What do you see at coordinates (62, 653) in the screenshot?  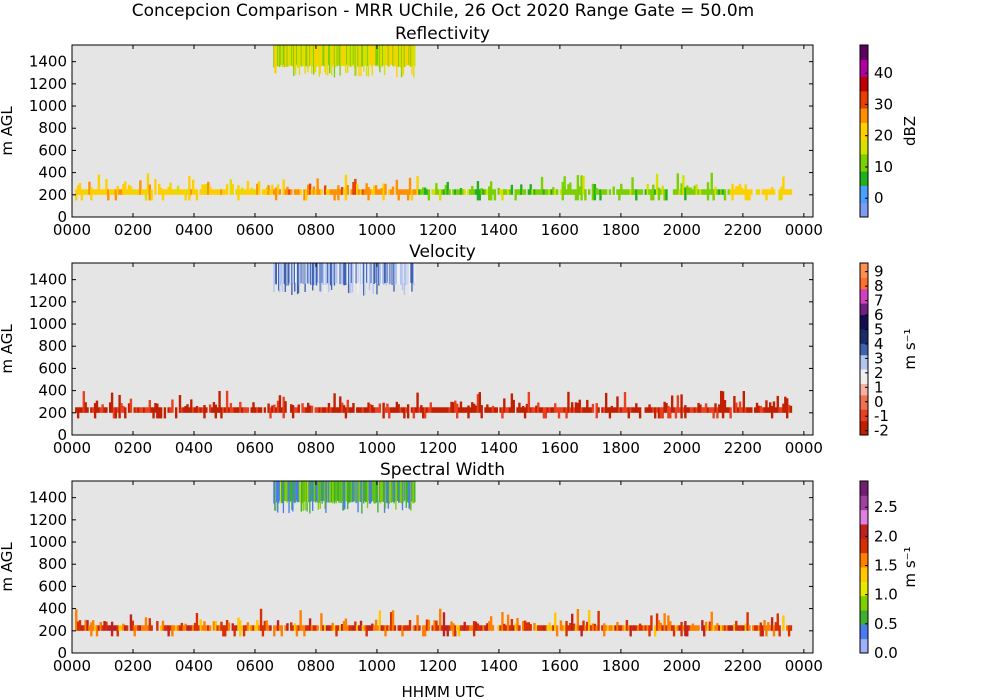 I see `y-tick-label: 0` at bounding box center [62, 653].